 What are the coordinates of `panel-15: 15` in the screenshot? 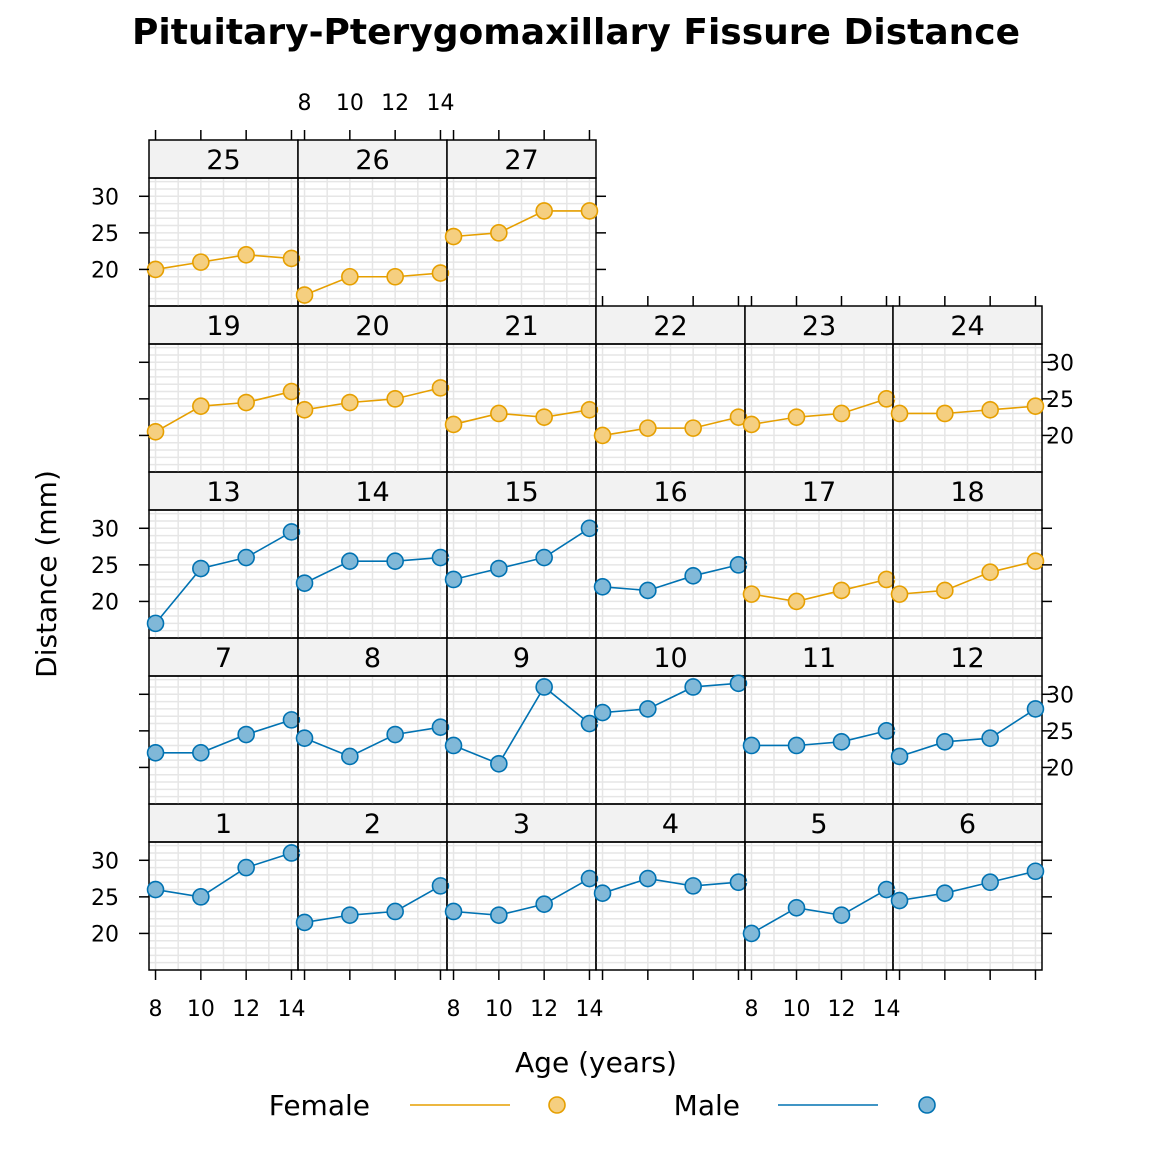 It's located at (521, 555).